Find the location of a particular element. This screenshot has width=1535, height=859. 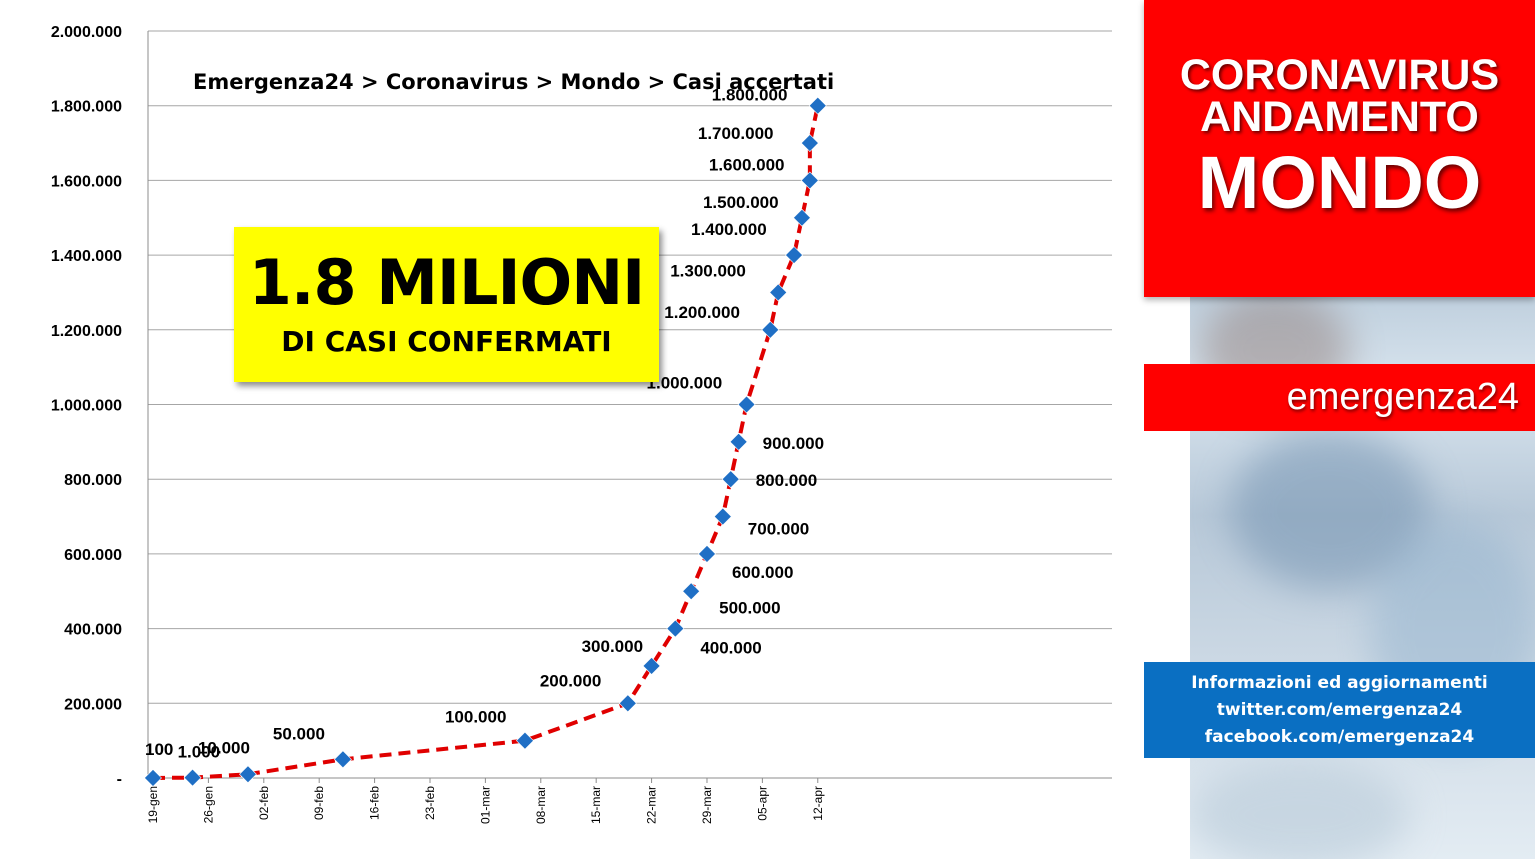

headline-box: 1.8 MILIONI DI CASI CONFERMATI is located at coordinates (446, 304).